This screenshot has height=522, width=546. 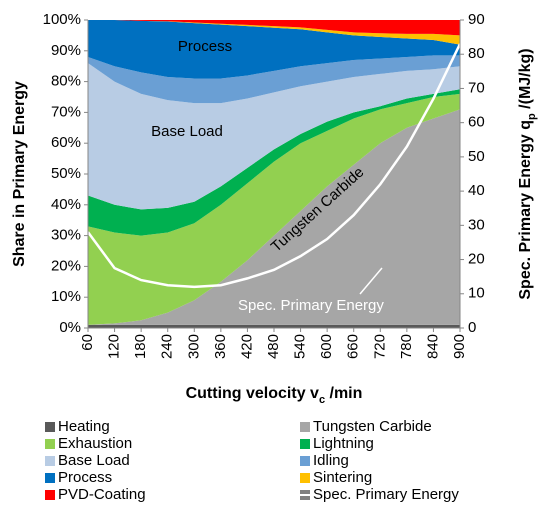 I want to click on legend-label: Tungsten Carbide, so click(x=372, y=426).